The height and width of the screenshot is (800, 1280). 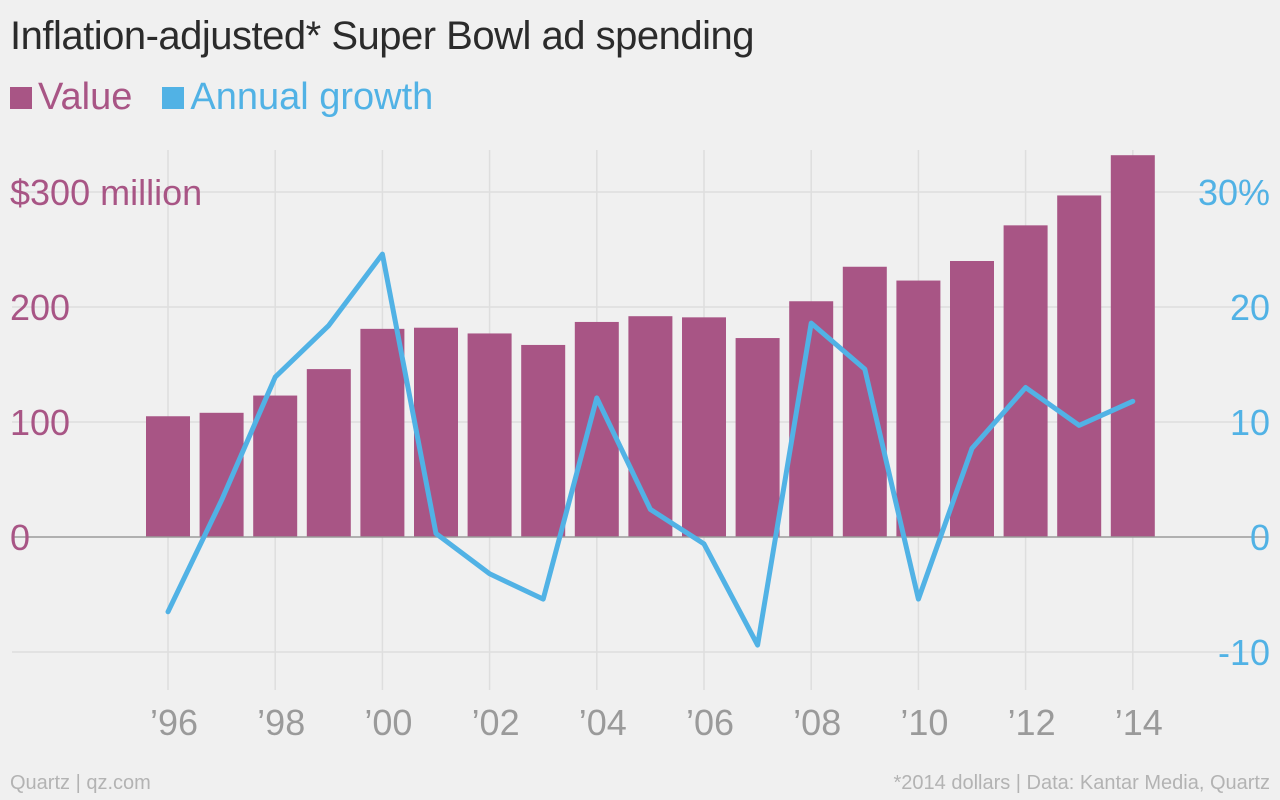 I want to click on y-right-tick-label: 30%, so click(x=1234, y=192).